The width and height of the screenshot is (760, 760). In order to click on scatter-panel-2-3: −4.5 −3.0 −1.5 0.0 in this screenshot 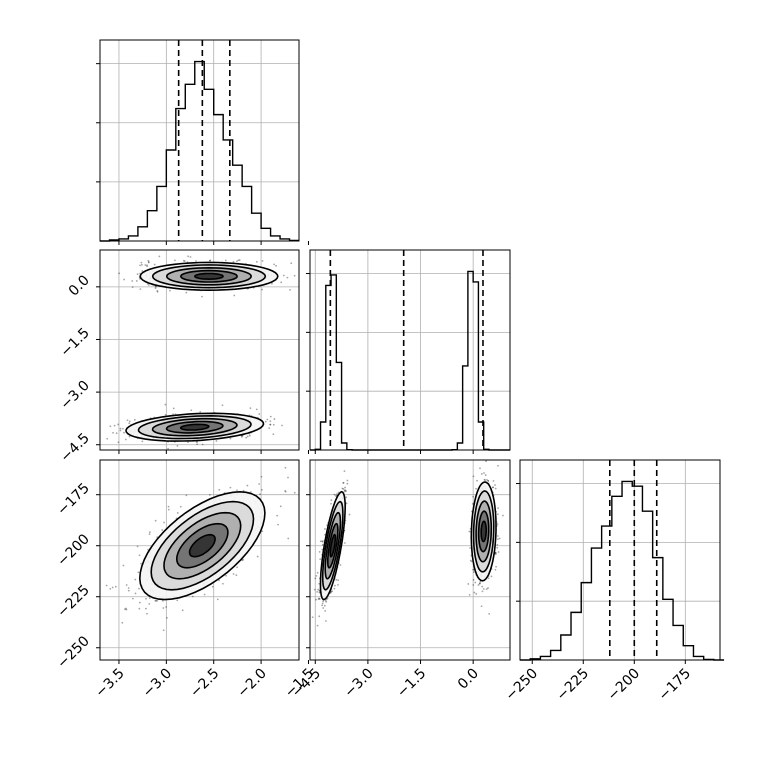, I will do `click(400, 580)`.